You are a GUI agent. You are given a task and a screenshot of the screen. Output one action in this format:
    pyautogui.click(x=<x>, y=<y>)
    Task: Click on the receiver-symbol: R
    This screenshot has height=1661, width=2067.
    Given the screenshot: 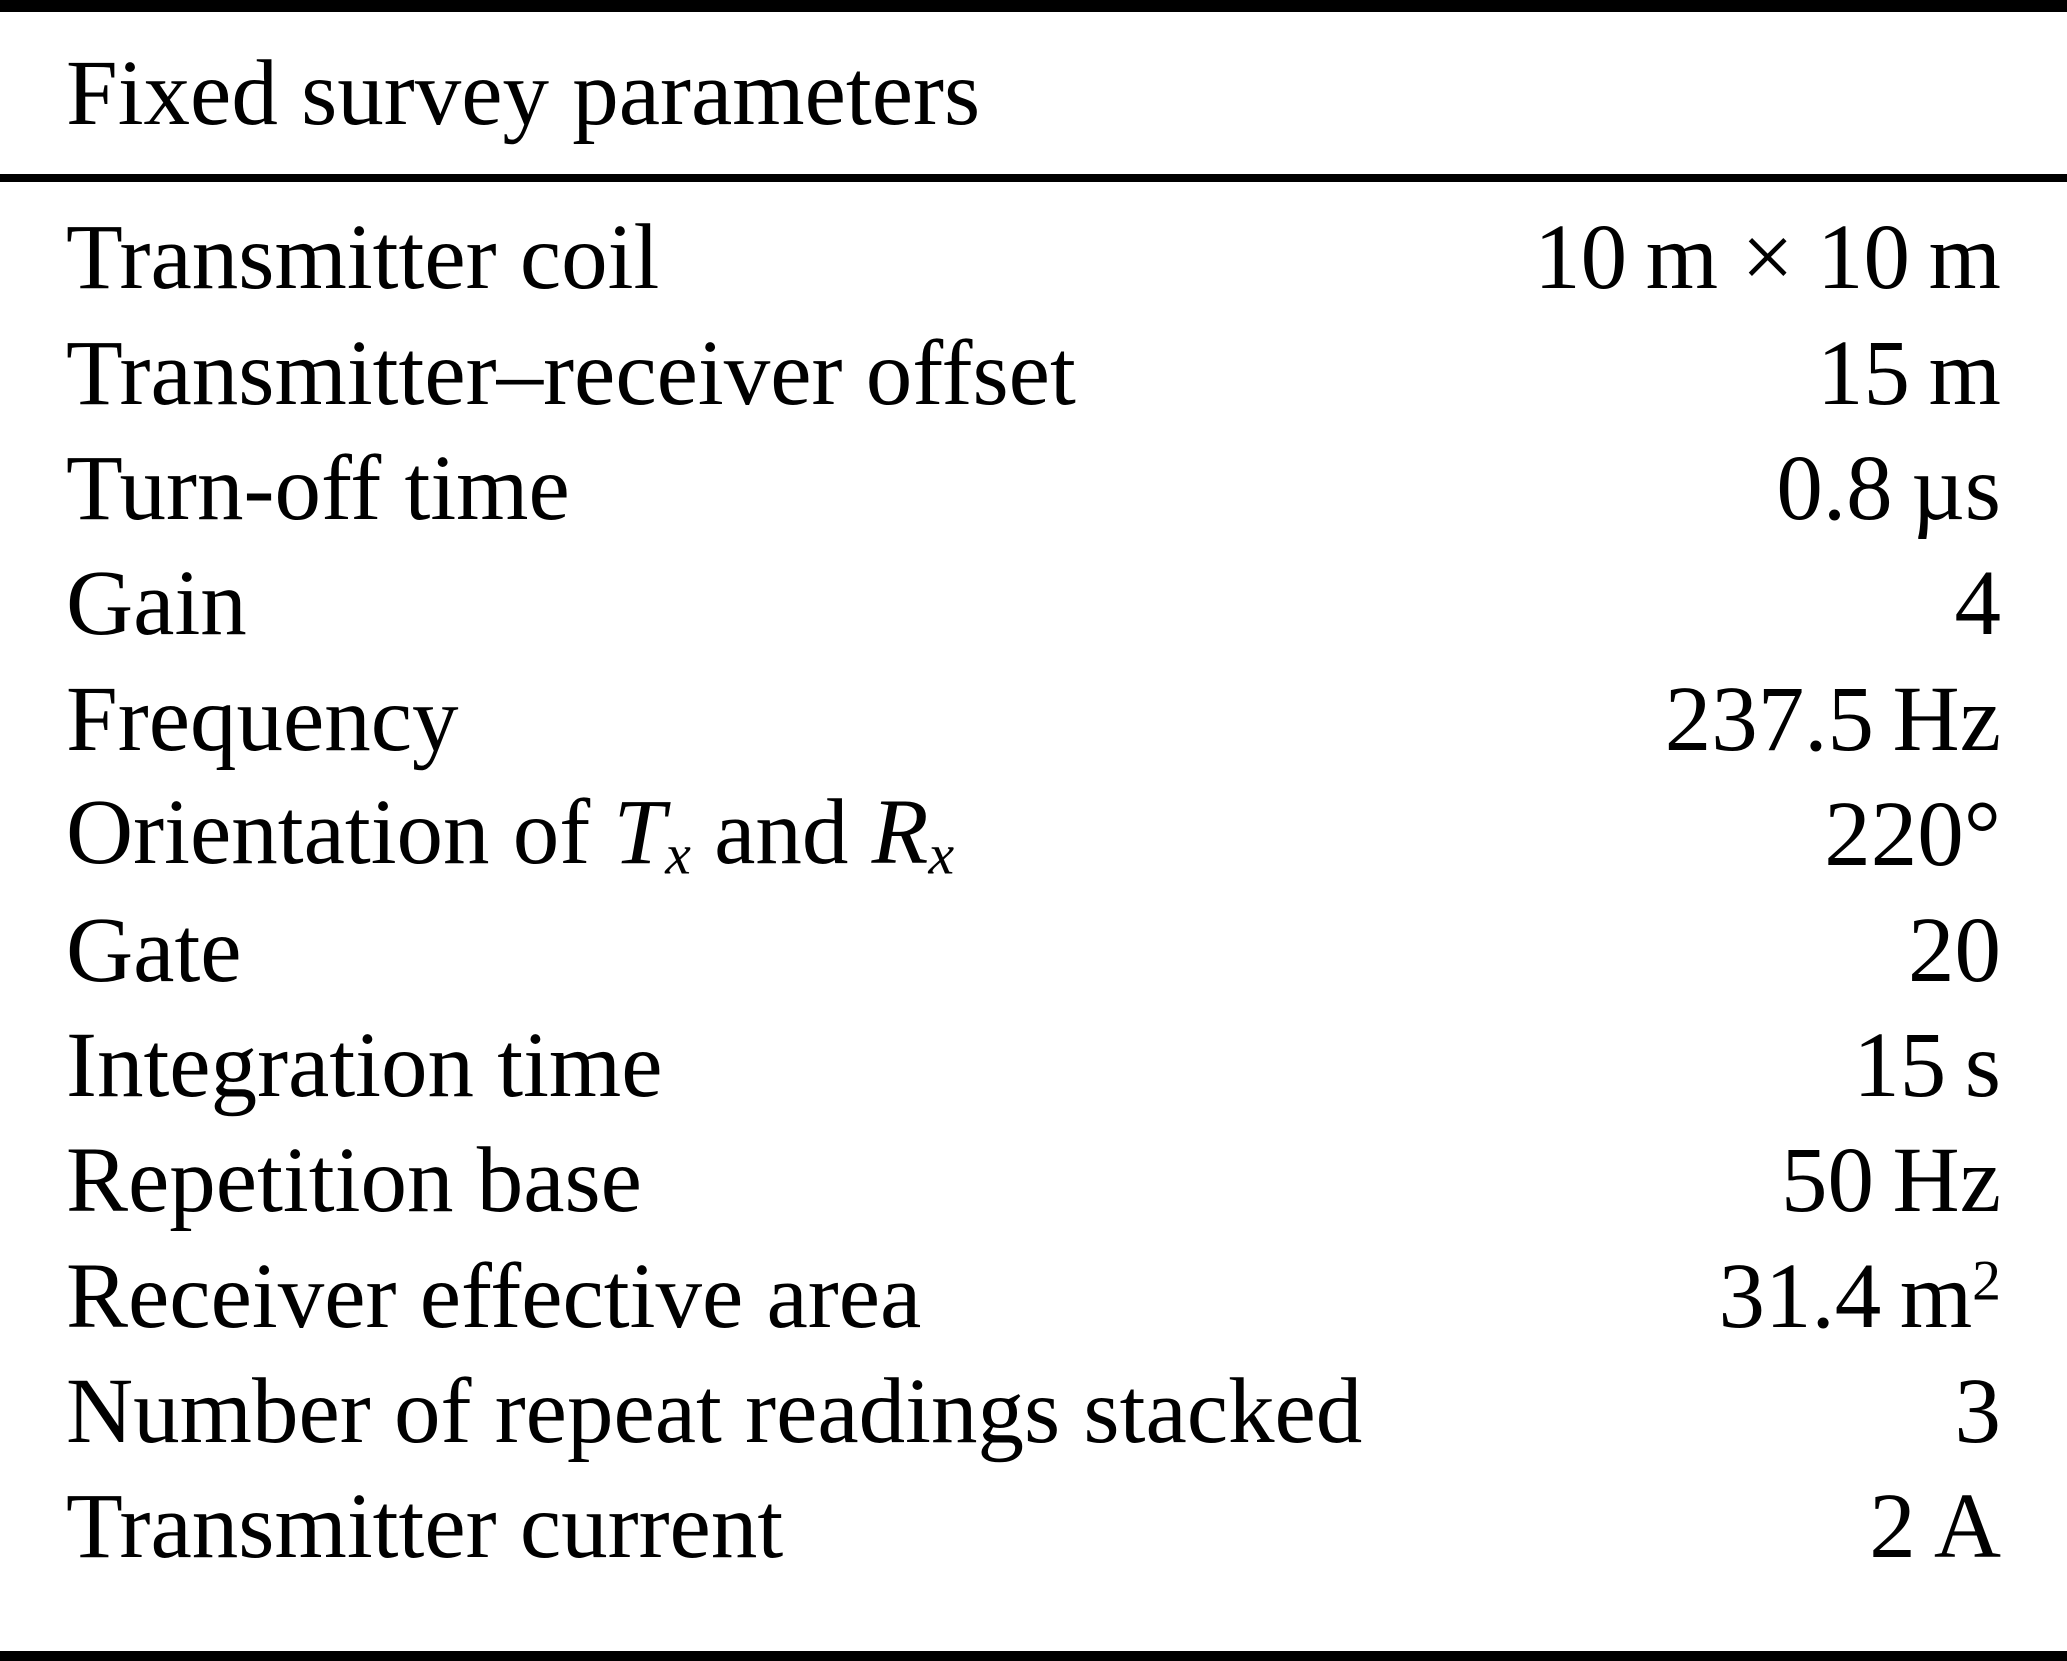 What is the action you would take?
    pyautogui.click(x=900, y=832)
    